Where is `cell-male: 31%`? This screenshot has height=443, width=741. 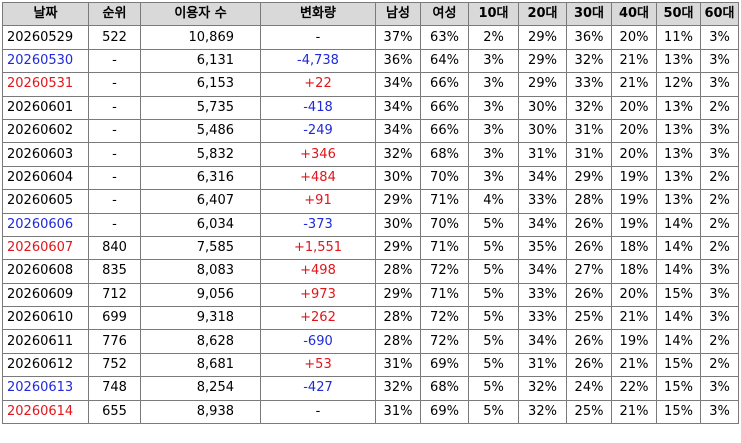 cell-male: 31% is located at coordinates (398, 365).